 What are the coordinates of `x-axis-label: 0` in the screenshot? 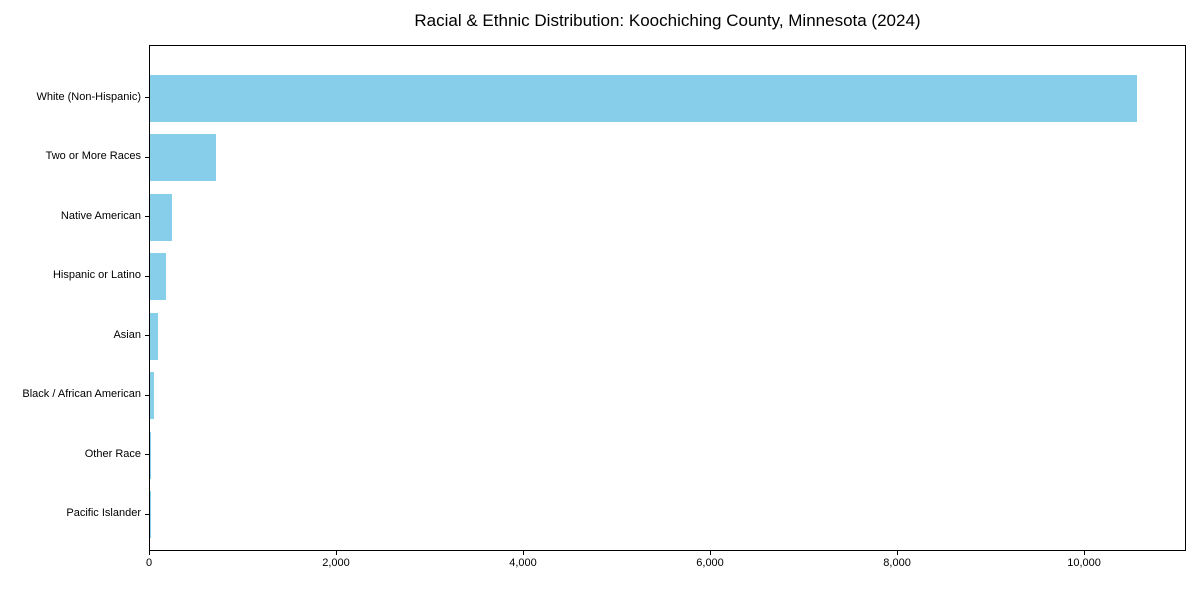 It's located at (149, 563).